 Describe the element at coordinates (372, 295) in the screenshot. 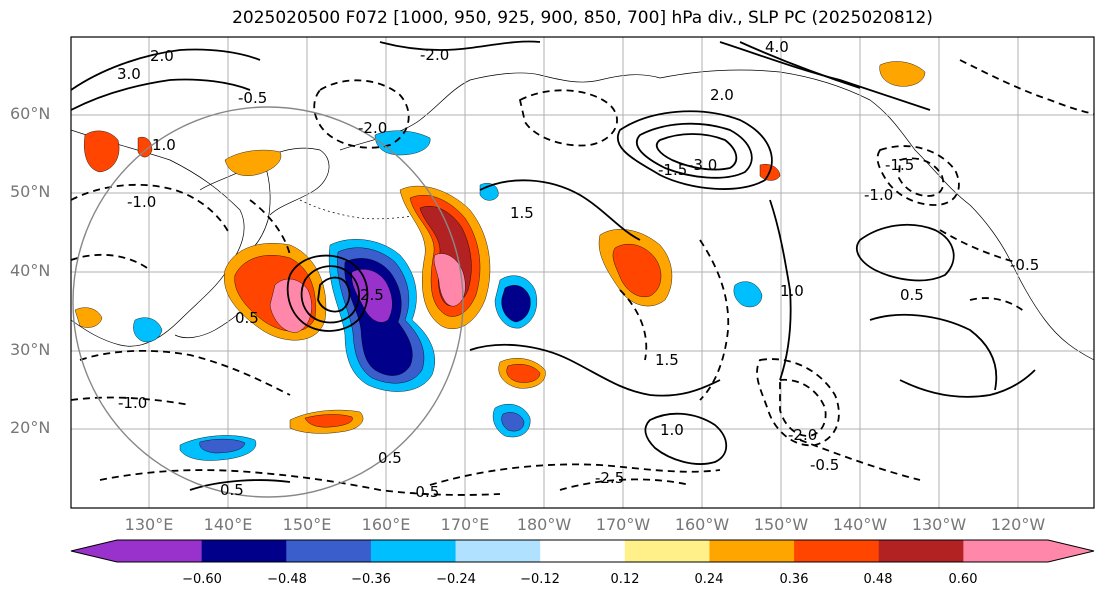

I see `contour-label: 2.5` at that location.